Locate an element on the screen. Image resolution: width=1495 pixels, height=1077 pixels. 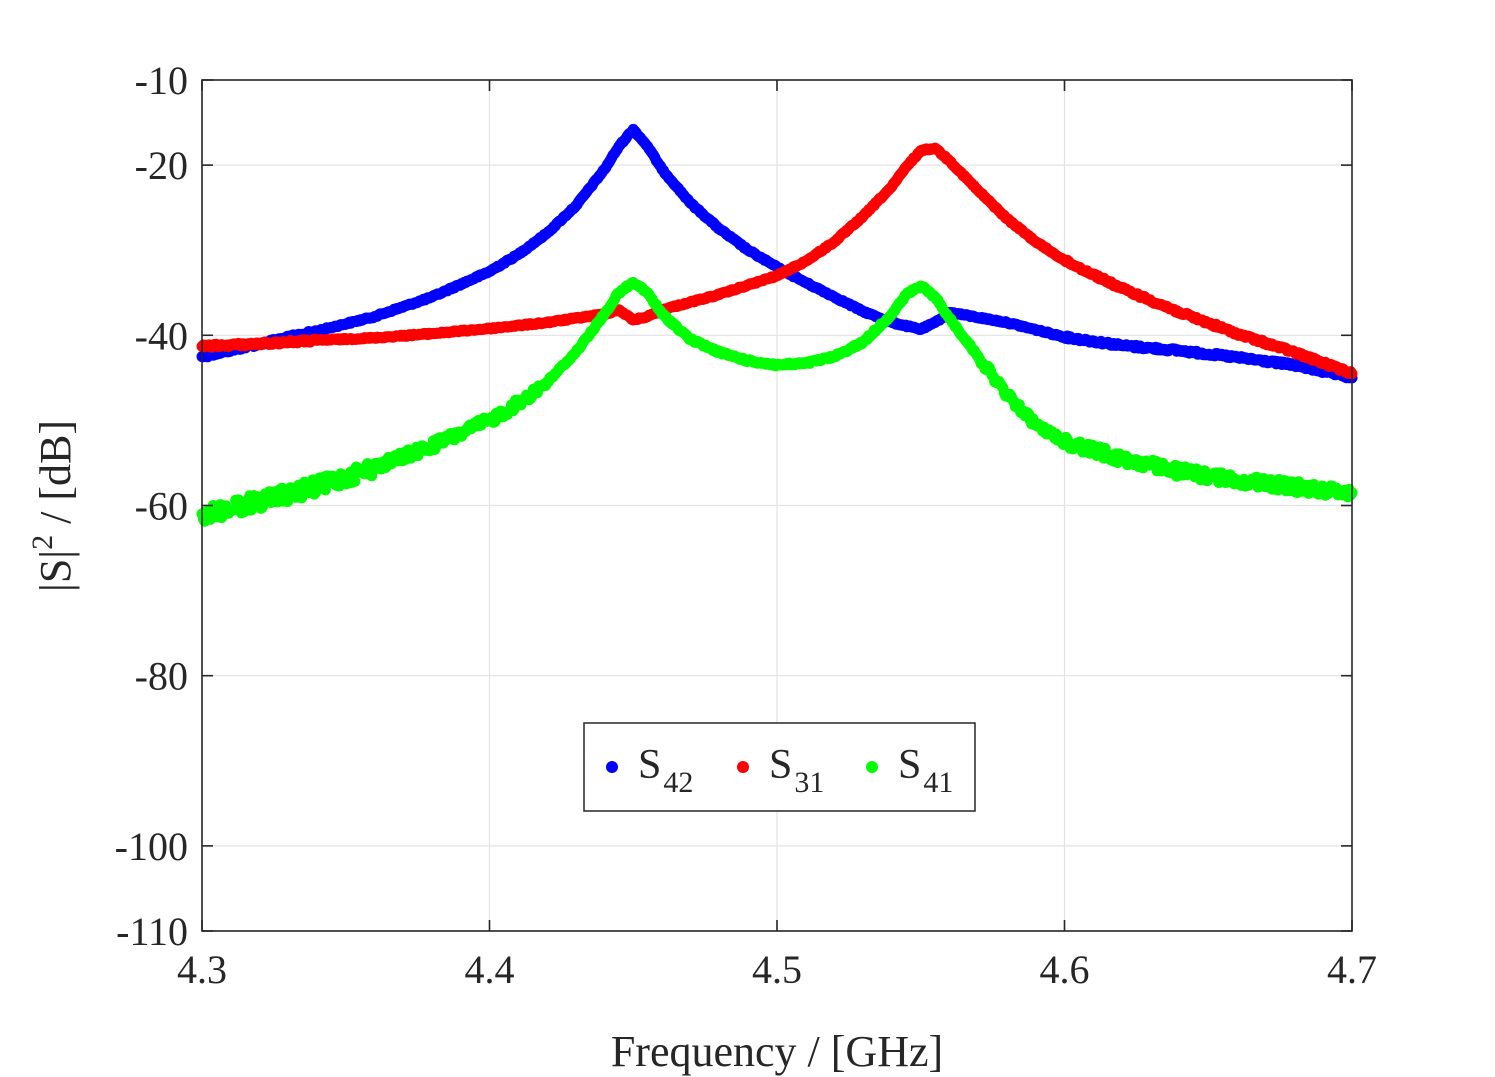
legend-marker-s42 is located at coordinates (612, 767).